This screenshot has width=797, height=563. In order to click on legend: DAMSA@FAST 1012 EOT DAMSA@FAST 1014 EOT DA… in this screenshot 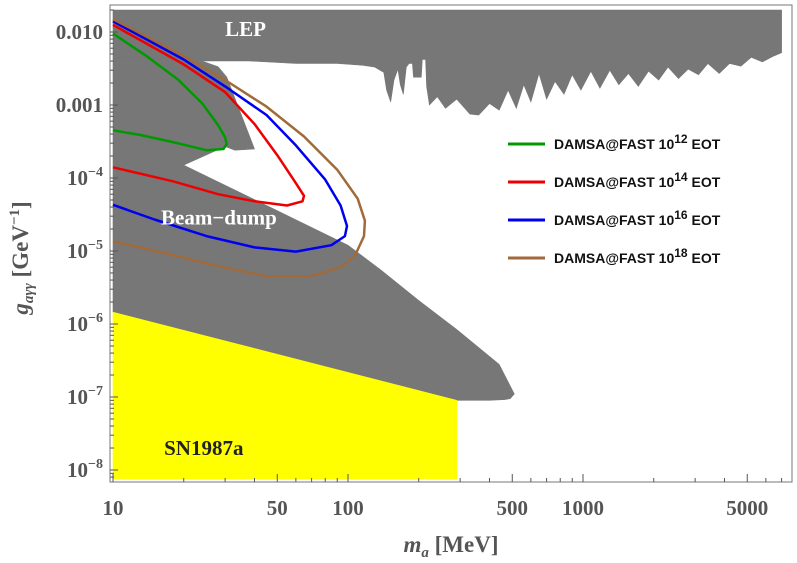, I will do `click(614, 199)`.